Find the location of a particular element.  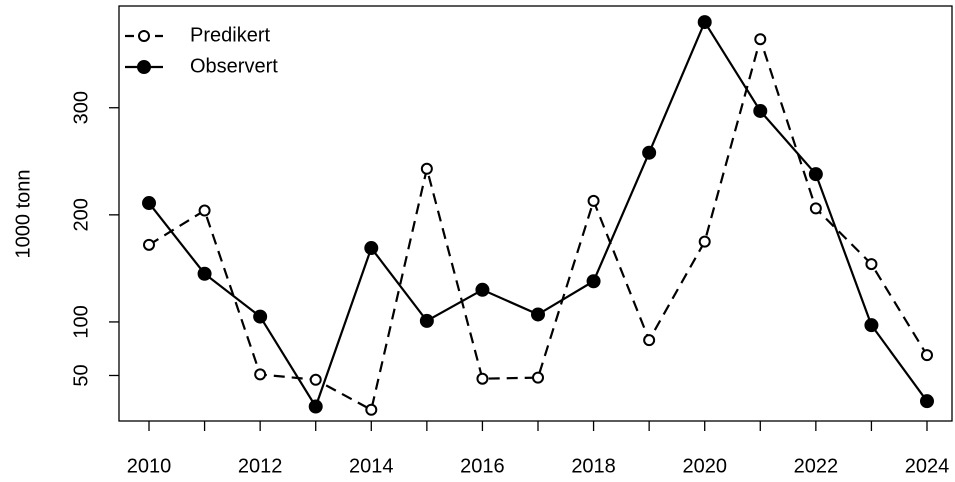

x-tick-label: 2022 is located at coordinates (816, 466).